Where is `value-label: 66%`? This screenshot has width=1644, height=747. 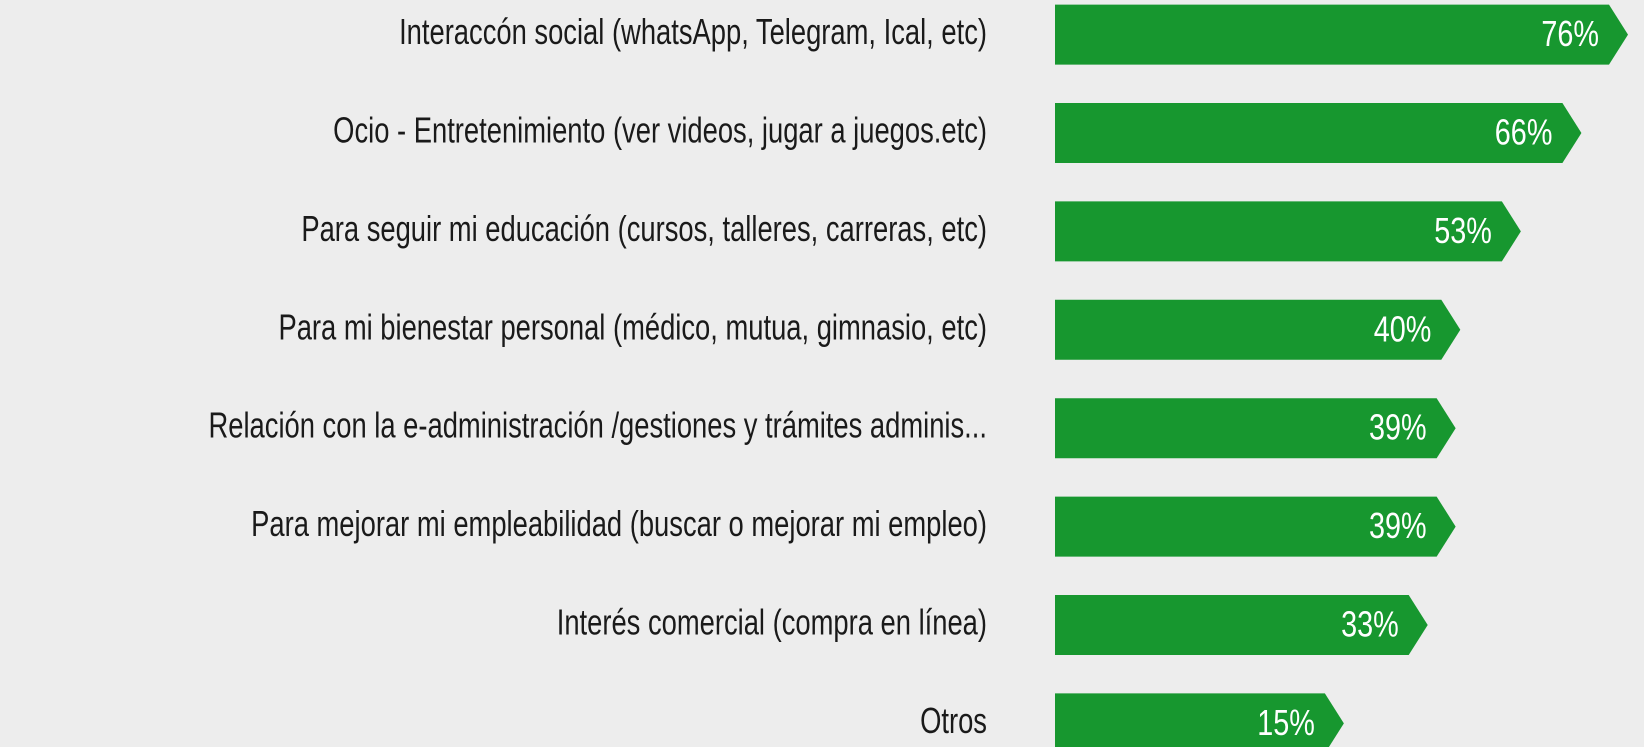
value-label: 66% is located at coordinates (1524, 131).